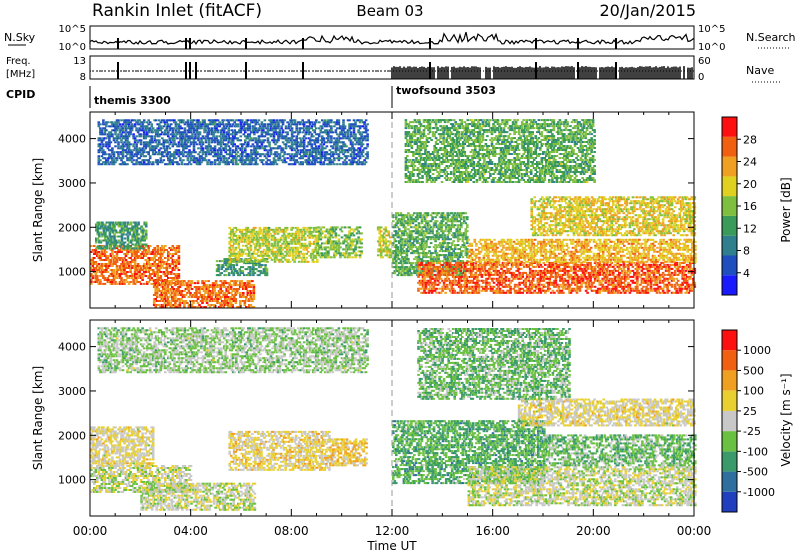 This screenshot has width=800, height=554. What do you see at coordinates (392, 38) in the screenshot?
I see `nsky-trace` at bounding box center [392, 38].